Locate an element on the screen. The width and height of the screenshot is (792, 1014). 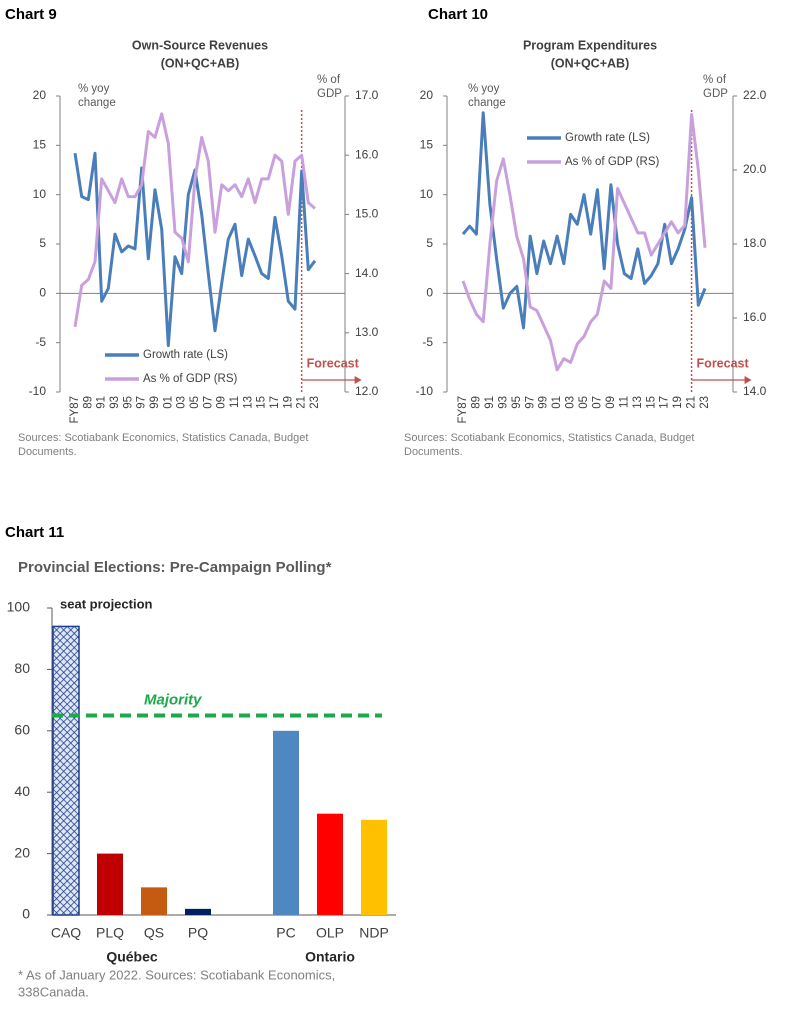
x-tick-label: PC is located at coordinates (285, 933).